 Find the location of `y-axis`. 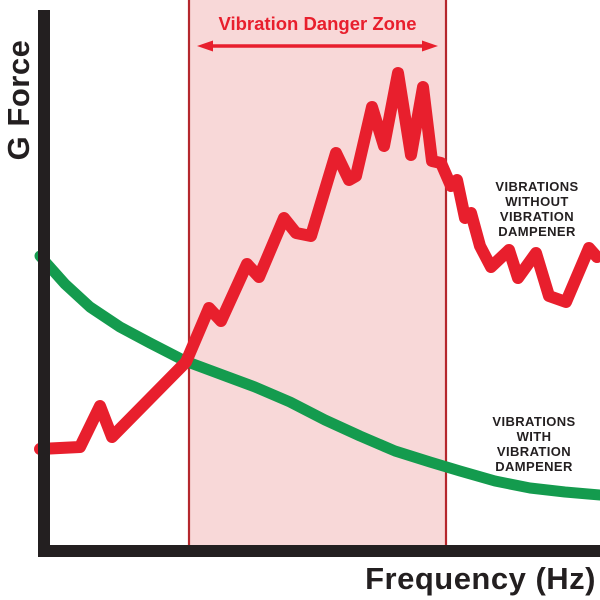

y-axis is located at coordinates (44, 283).